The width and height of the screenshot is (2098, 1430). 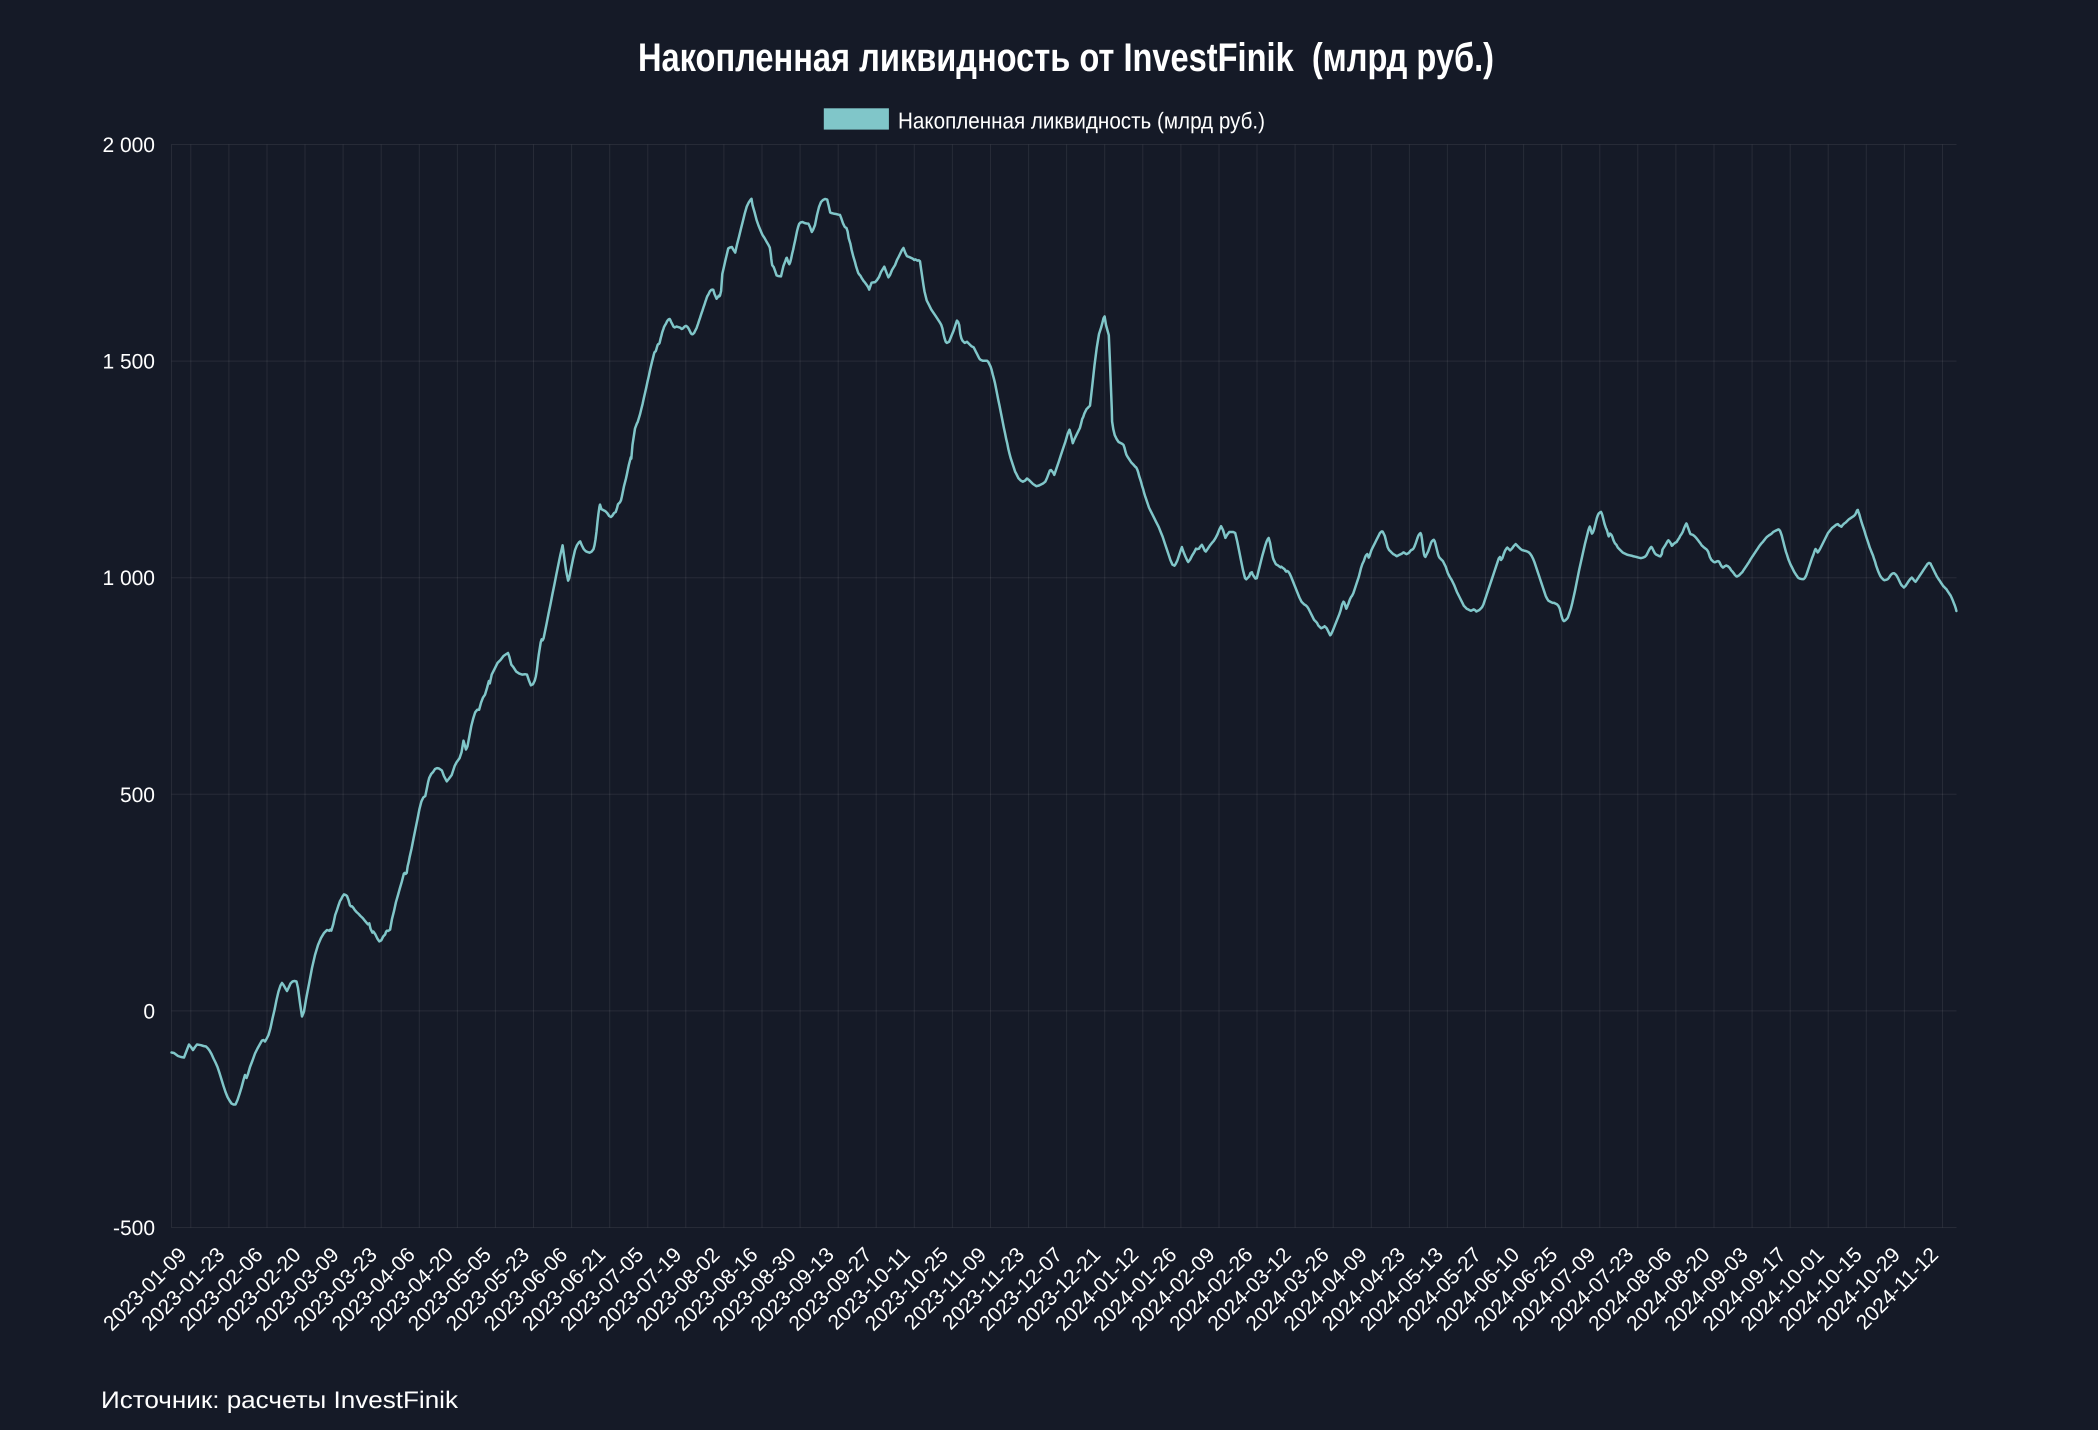 I want to click on svg-text: 0, so click(x=149, y=1011).